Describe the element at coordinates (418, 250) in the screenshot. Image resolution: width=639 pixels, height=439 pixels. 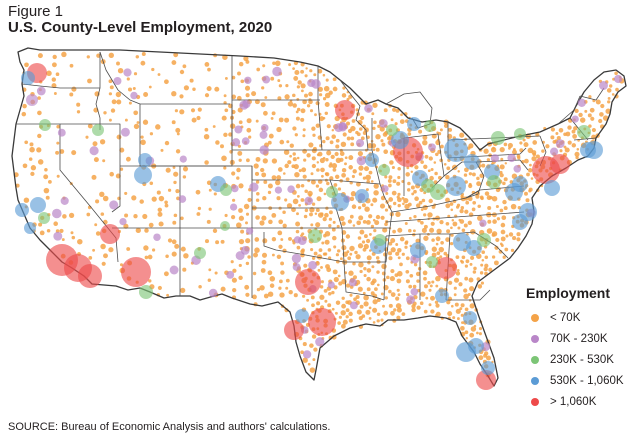
I see `county-dot-530k-1060k` at that location.